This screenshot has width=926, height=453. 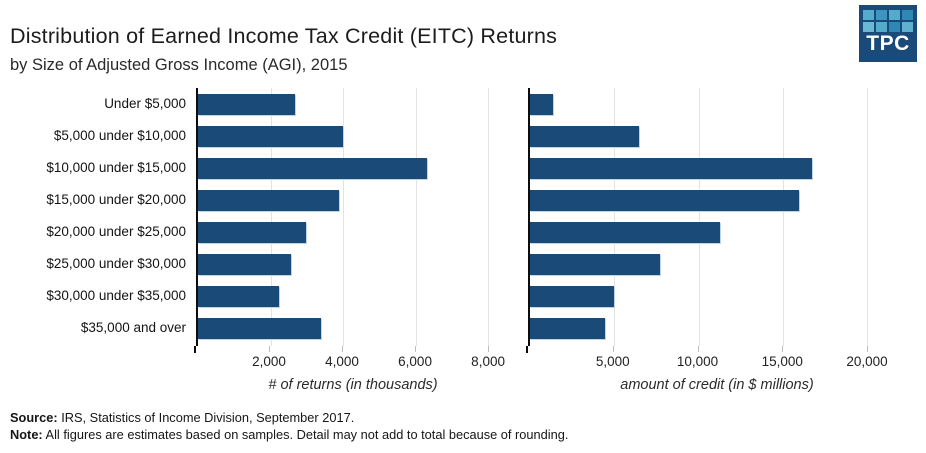 What do you see at coordinates (145, 103) in the screenshot?
I see `category-label: Under $5,000` at bounding box center [145, 103].